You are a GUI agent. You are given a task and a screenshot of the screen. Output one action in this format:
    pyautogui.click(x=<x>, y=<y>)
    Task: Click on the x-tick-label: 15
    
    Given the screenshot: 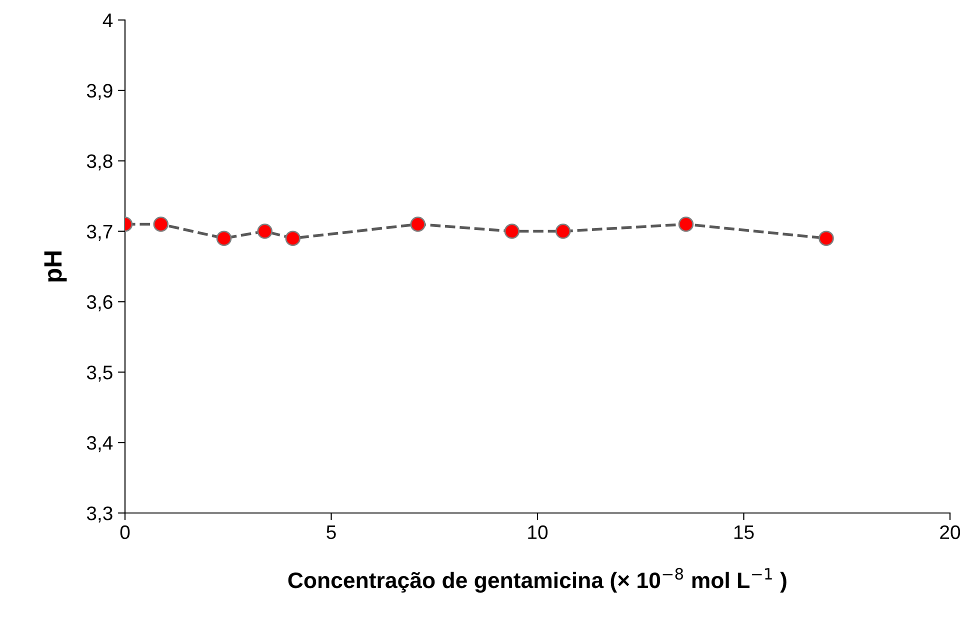 What is the action you would take?
    pyautogui.click(x=744, y=533)
    